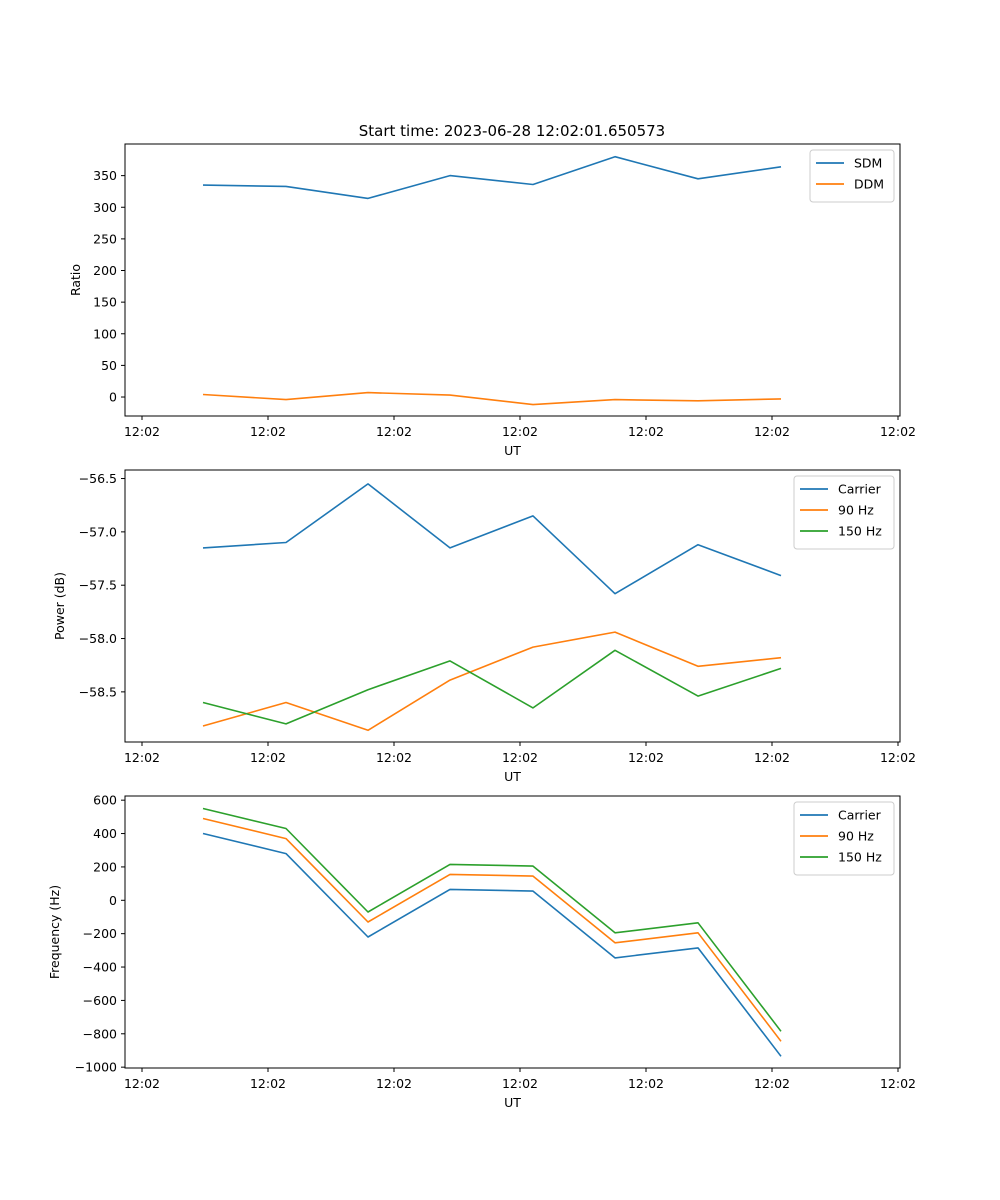 The image size is (1000, 1200). Describe the element at coordinates (860, 531) in the screenshot. I see `plot-2-legend-label: 150 Hz` at that location.